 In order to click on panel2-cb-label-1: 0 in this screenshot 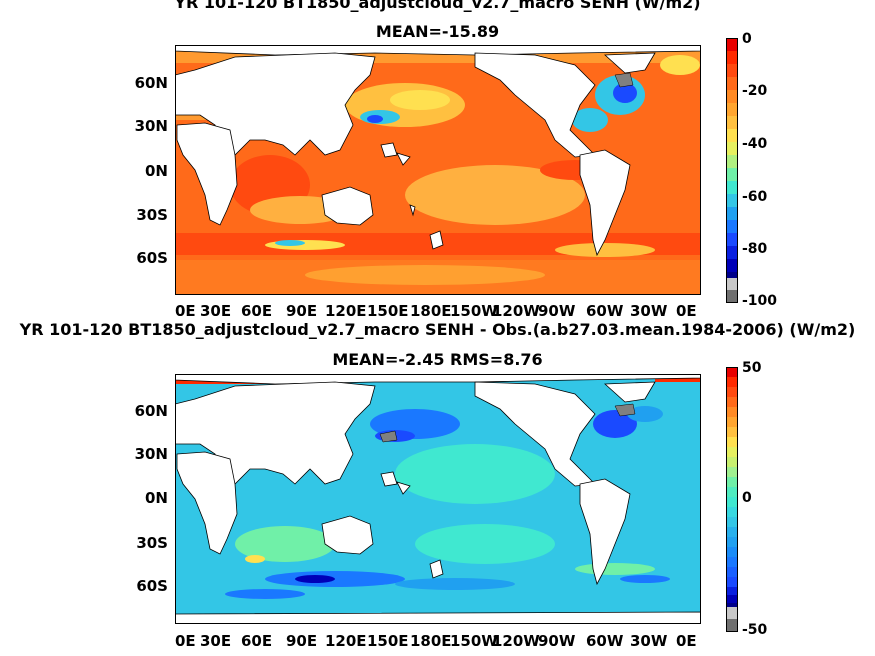, I will do `click(747, 498)`.